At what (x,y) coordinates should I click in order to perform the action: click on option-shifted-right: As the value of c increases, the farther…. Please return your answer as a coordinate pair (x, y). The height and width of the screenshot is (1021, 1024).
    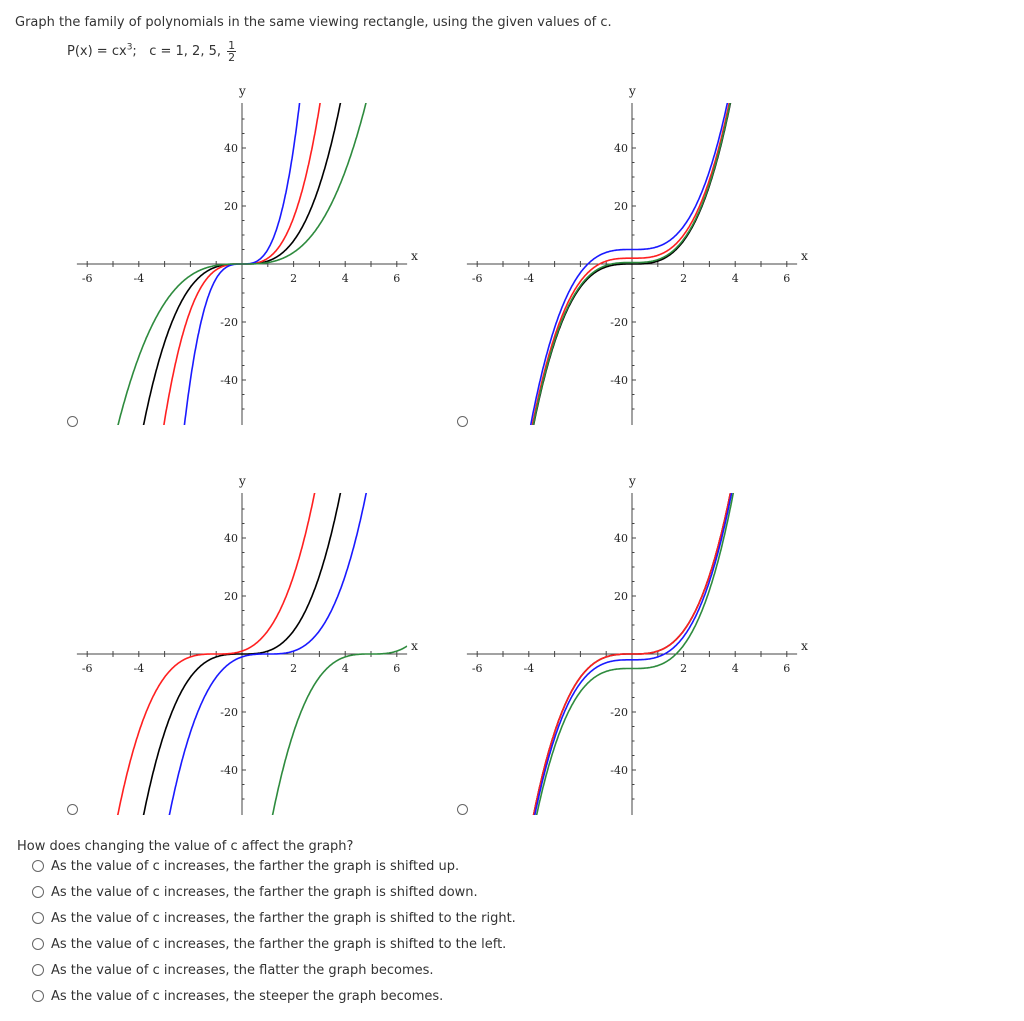
    Looking at the image, I should click on (274, 918).